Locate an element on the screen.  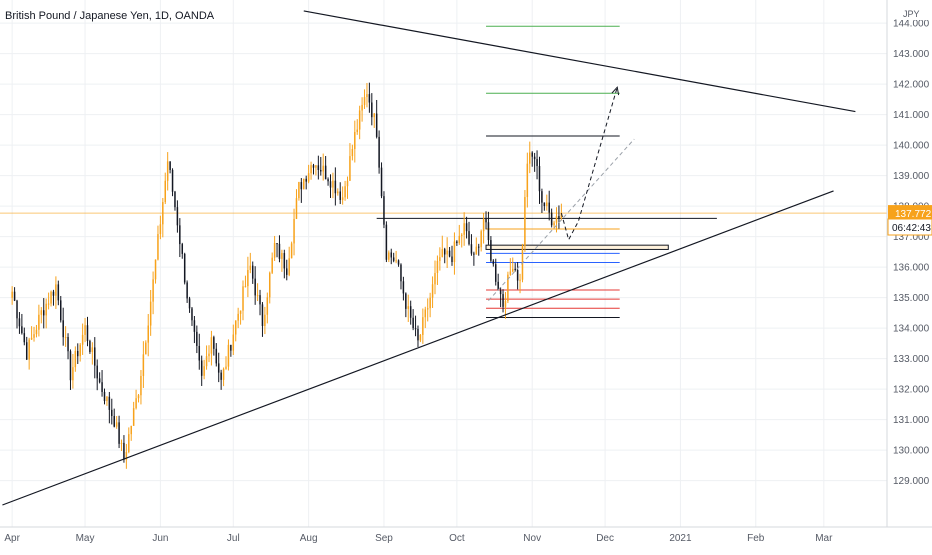
y-tick-label: 140.000 is located at coordinates (911, 146).